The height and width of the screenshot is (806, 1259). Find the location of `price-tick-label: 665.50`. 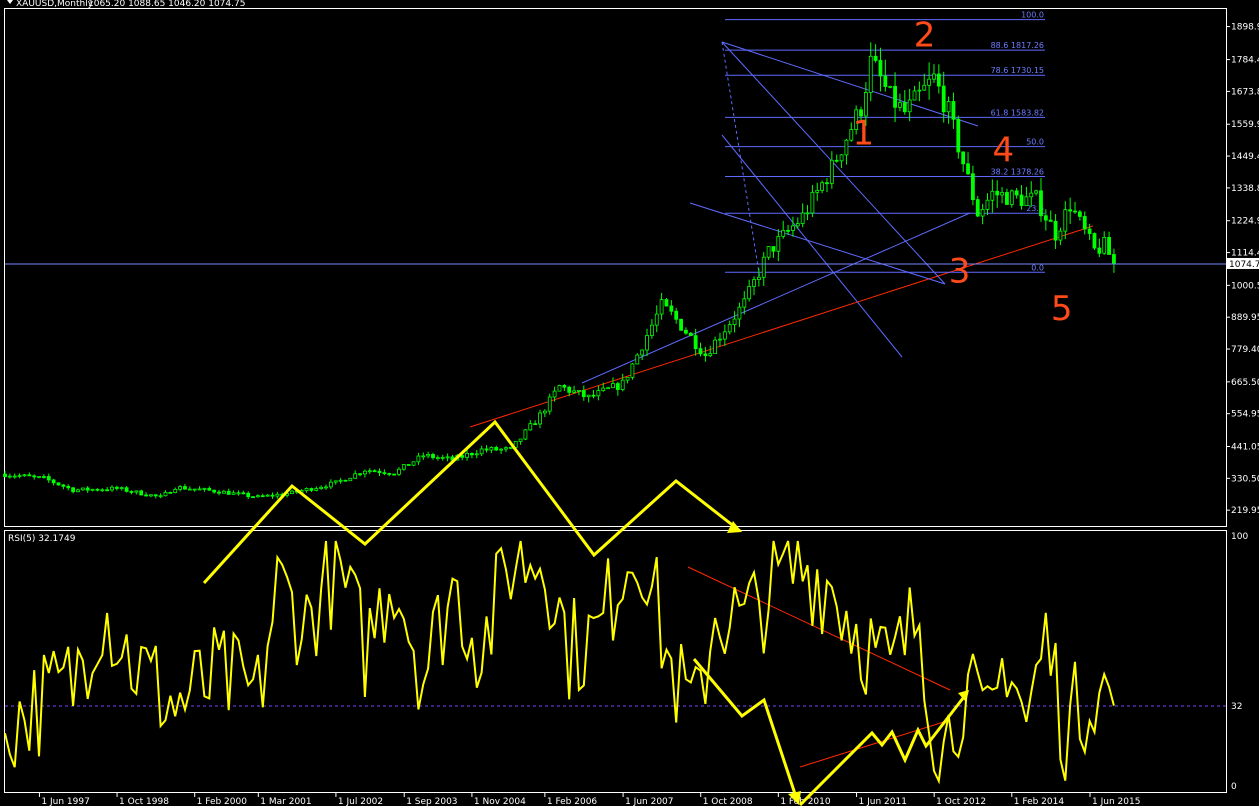

price-tick-label: 665.50 is located at coordinates (1245, 383).